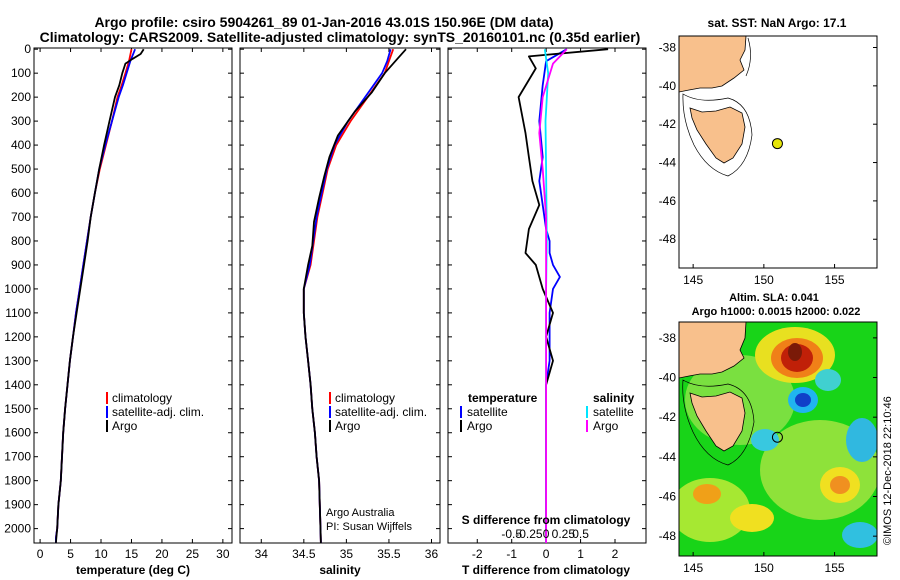 The height and width of the screenshot is (580, 900). What do you see at coordinates (17, 289) in the screenshot?
I see `y-tick-label: 1000` at bounding box center [17, 289].